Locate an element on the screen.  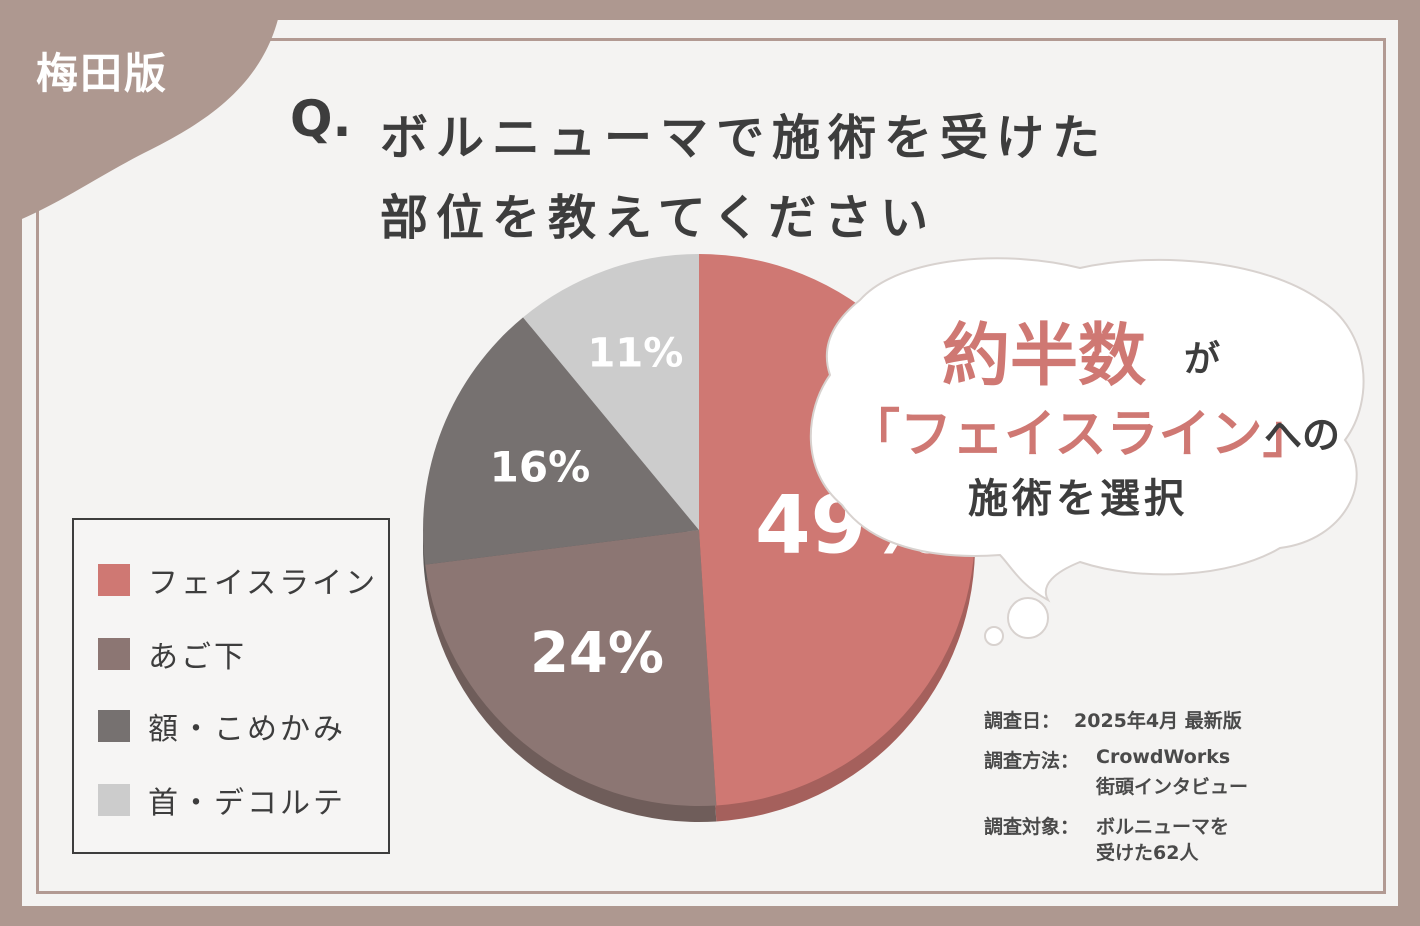
question-mark: Q. is located at coordinates (321, 119).